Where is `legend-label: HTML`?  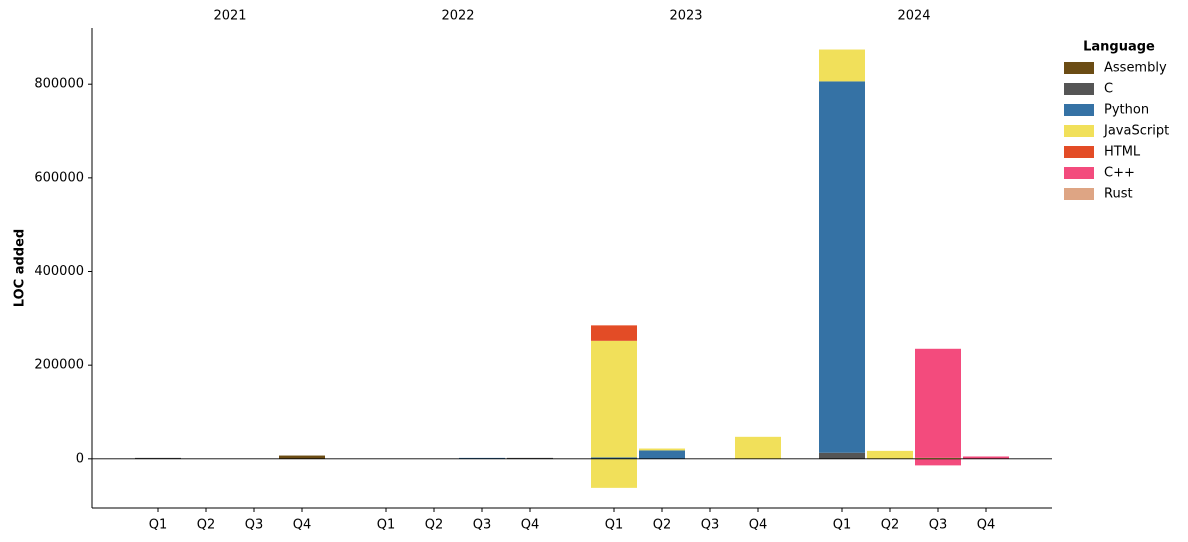 legend-label: HTML is located at coordinates (1122, 152).